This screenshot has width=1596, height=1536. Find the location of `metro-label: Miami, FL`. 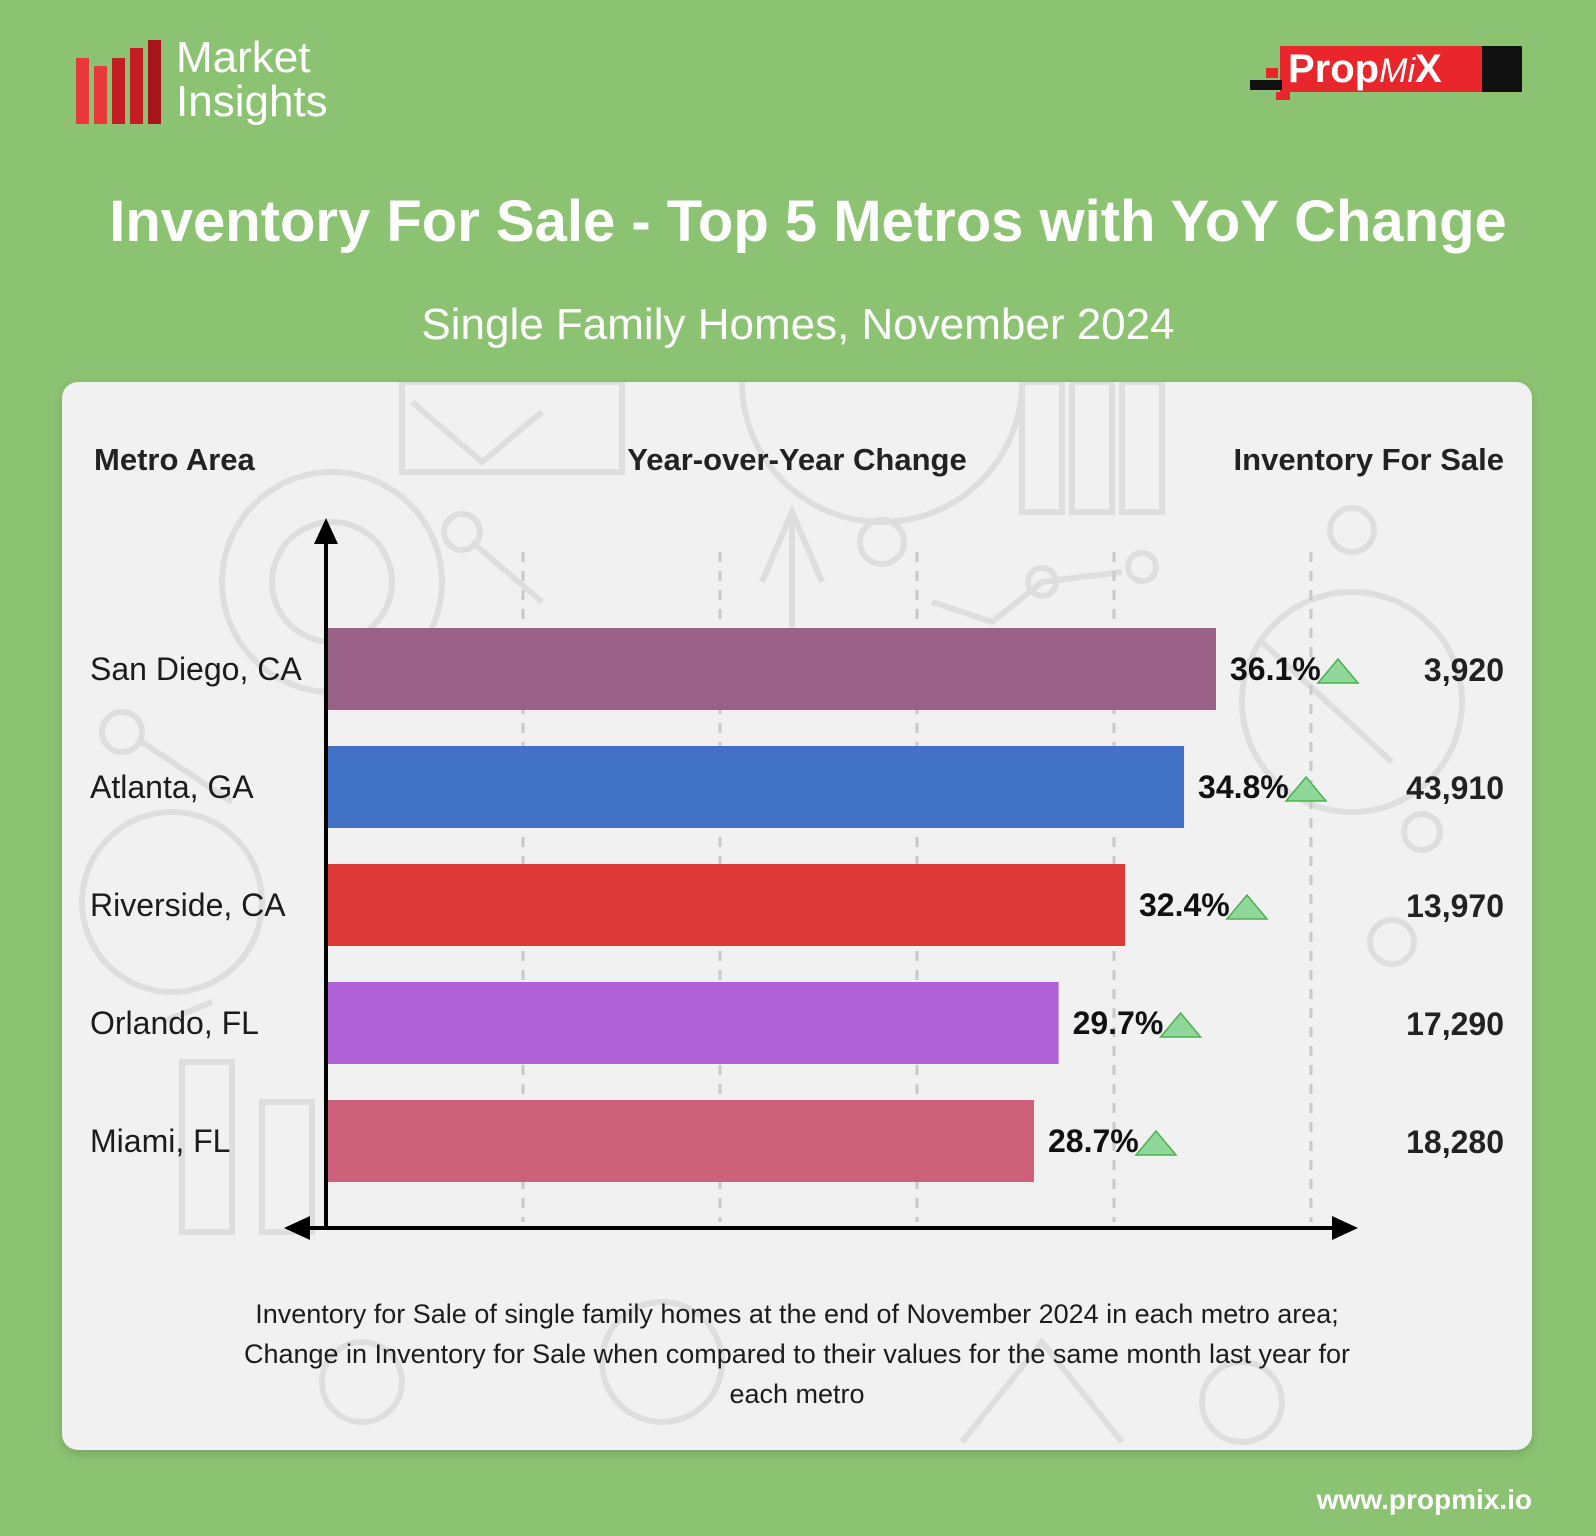

metro-label: Miami, FL is located at coordinates (160, 1141).